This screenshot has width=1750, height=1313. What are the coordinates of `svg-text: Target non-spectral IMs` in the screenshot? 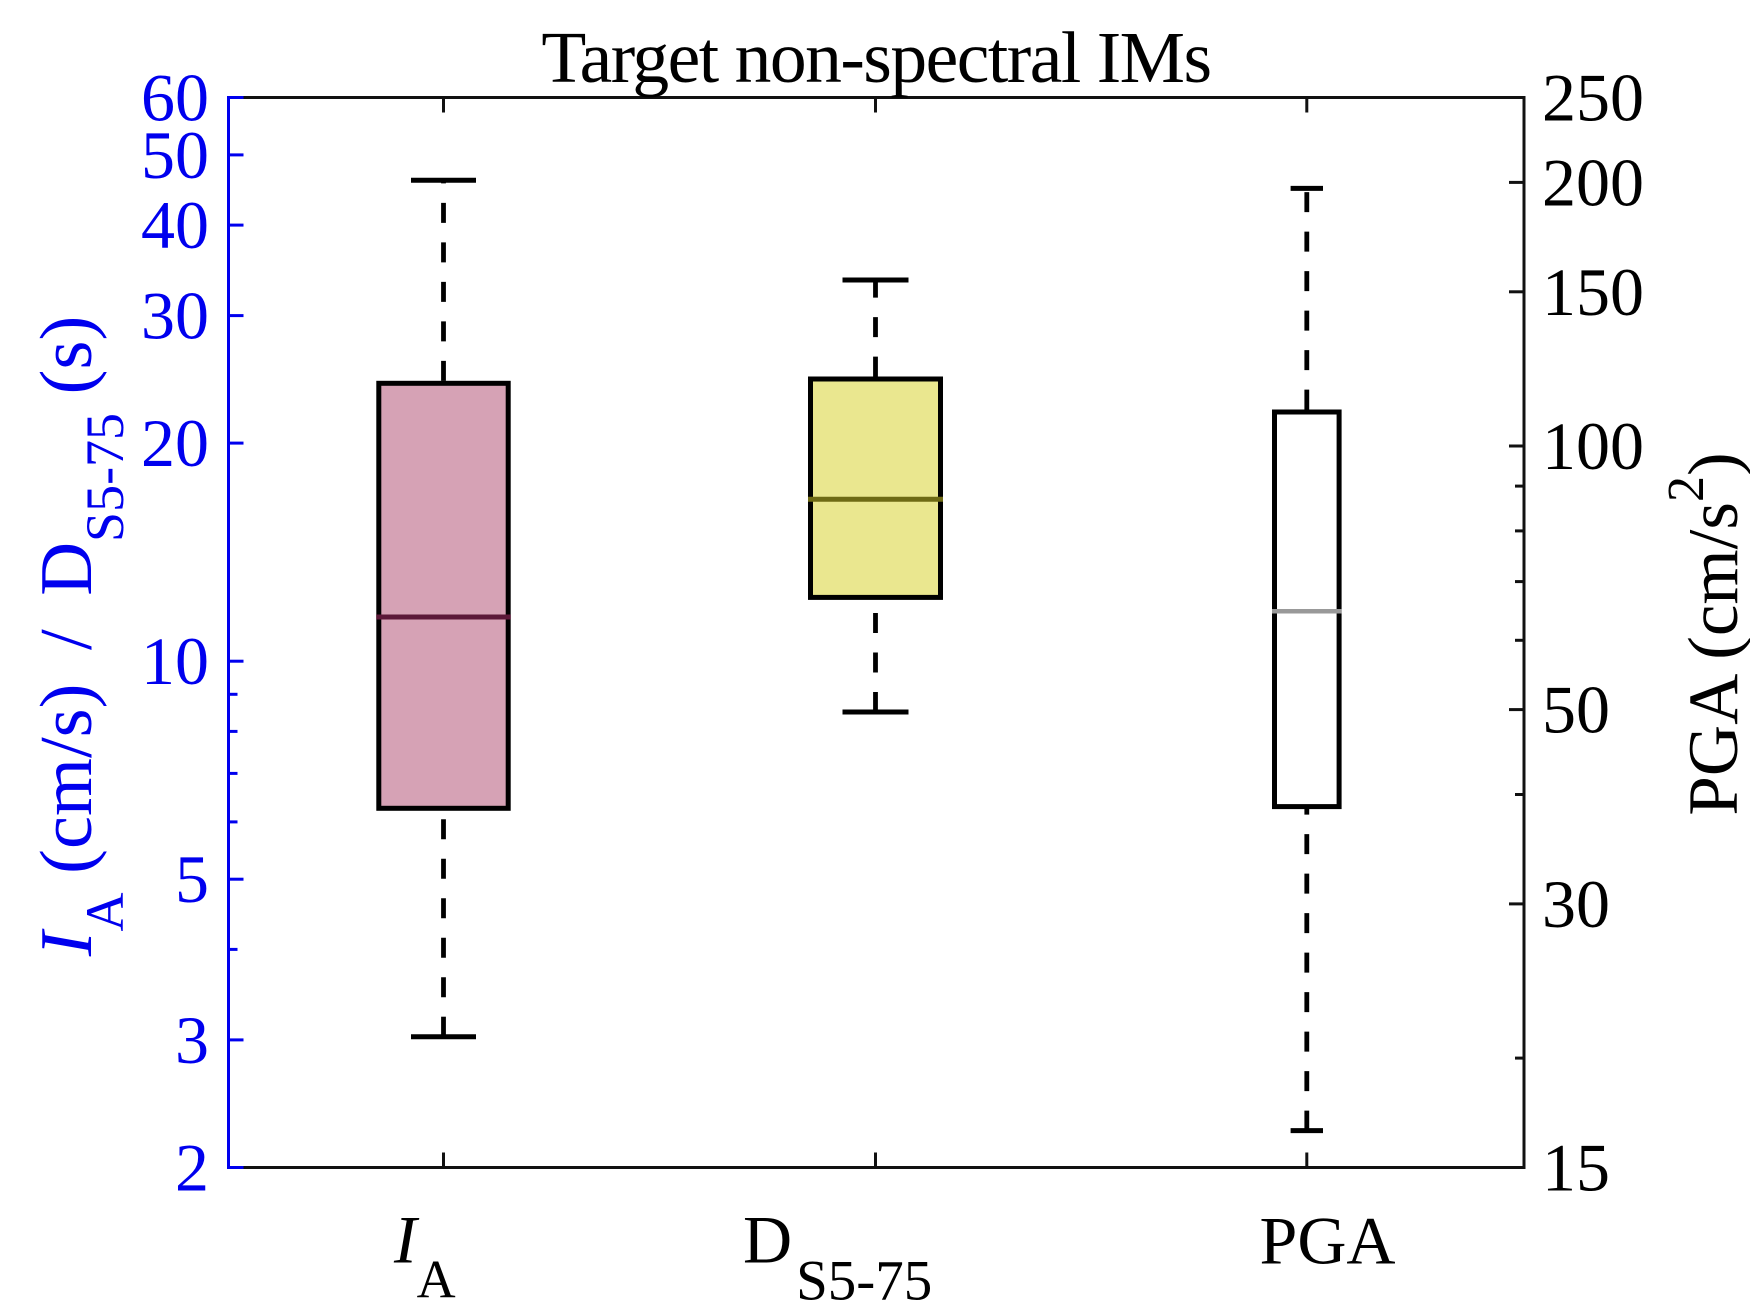 It's located at (875, 57).